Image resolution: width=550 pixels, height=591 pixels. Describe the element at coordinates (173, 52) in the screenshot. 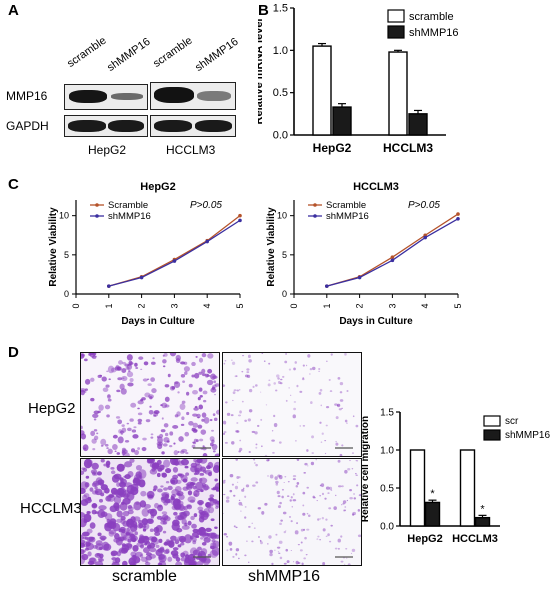

I see `lane-label-3: scramble` at that location.